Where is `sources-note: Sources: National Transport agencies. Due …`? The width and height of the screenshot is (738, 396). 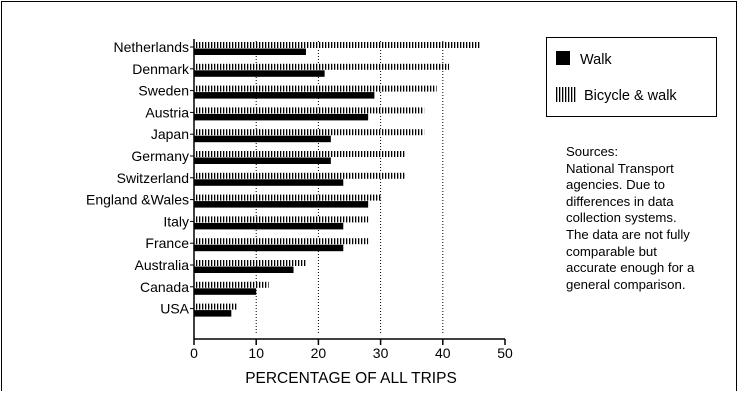
sources-note: Sources: National Transport agencies. Due … is located at coordinates (652, 218).